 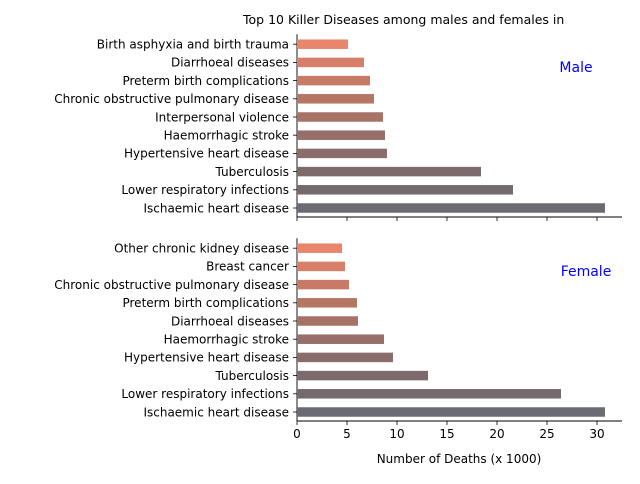 What do you see at coordinates (596, 434) in the screenshot?
I see `x-tick-label: 30` at bounding box center [596, 434].